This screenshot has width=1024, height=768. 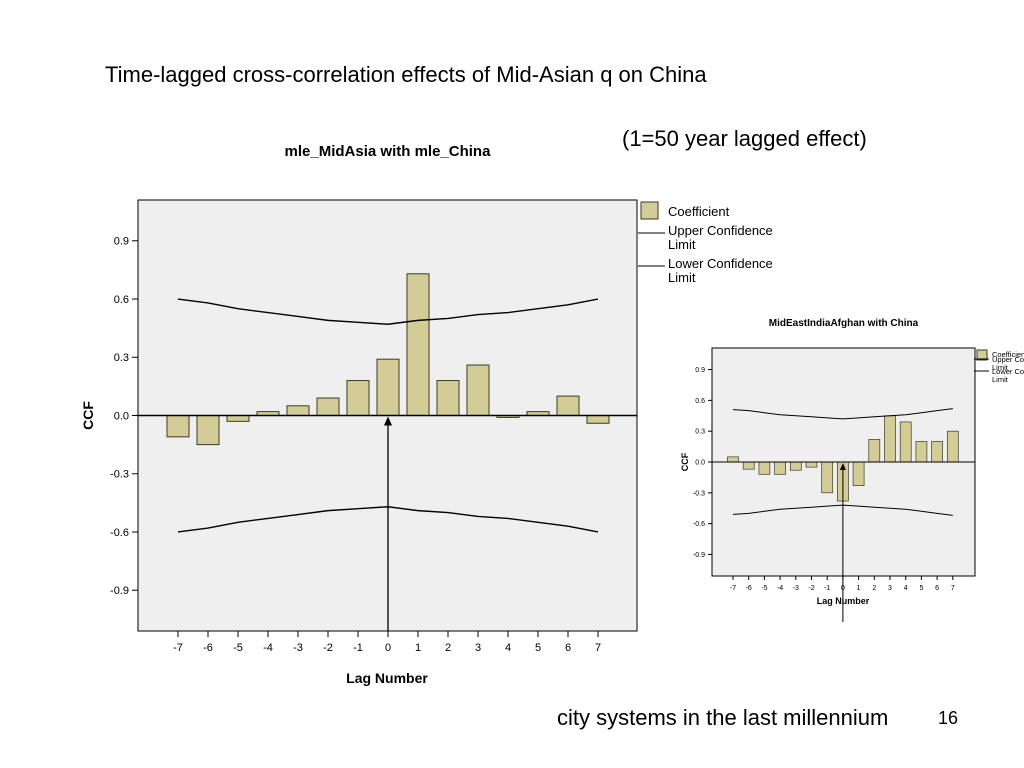 What do you see at coordinates (723, 717) in the screenshot?
I see `slide-footer: city systems in the last millennium` at bounding box center [723, 717].